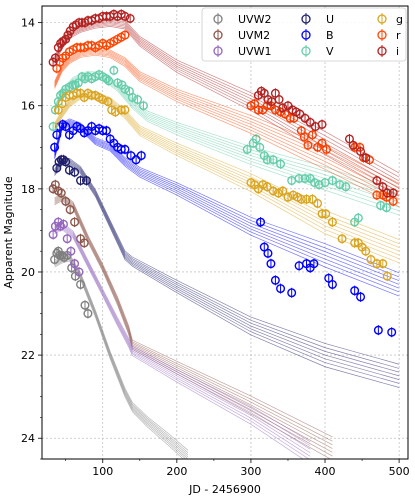  Describe the element at coordinates (28, 106) in the screenshot. I see `y-tick-label: 16` at that location.